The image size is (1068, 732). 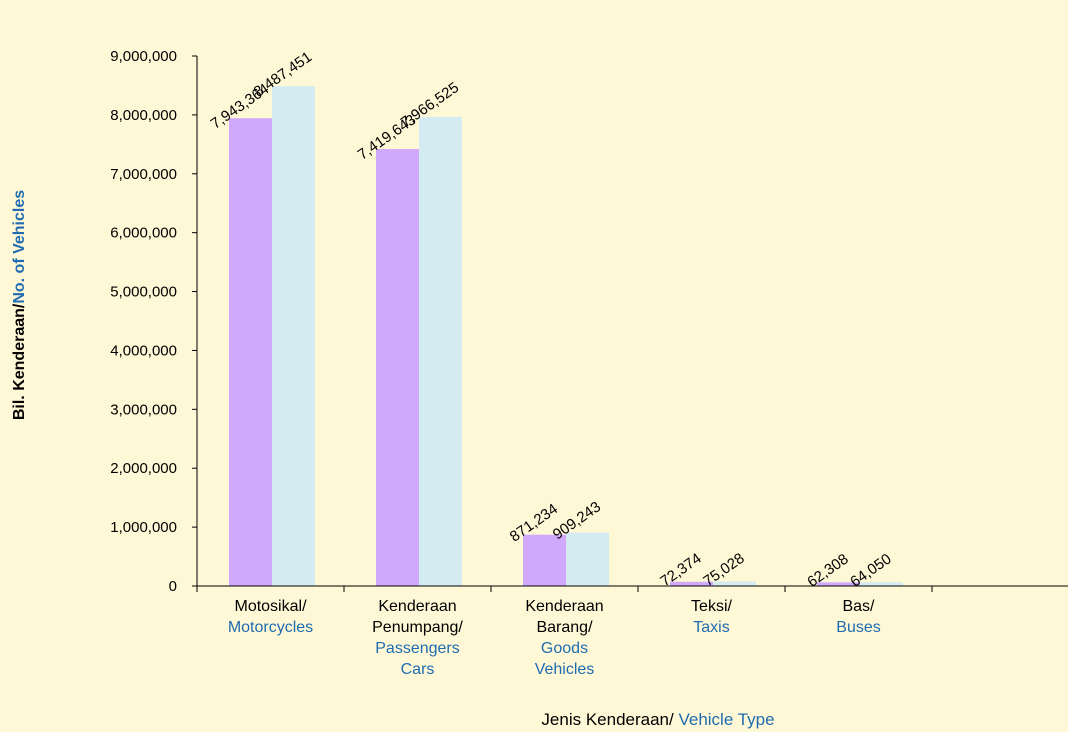 I want to click on y-tick-label: 9,000,000, so click(x=143, y=56).